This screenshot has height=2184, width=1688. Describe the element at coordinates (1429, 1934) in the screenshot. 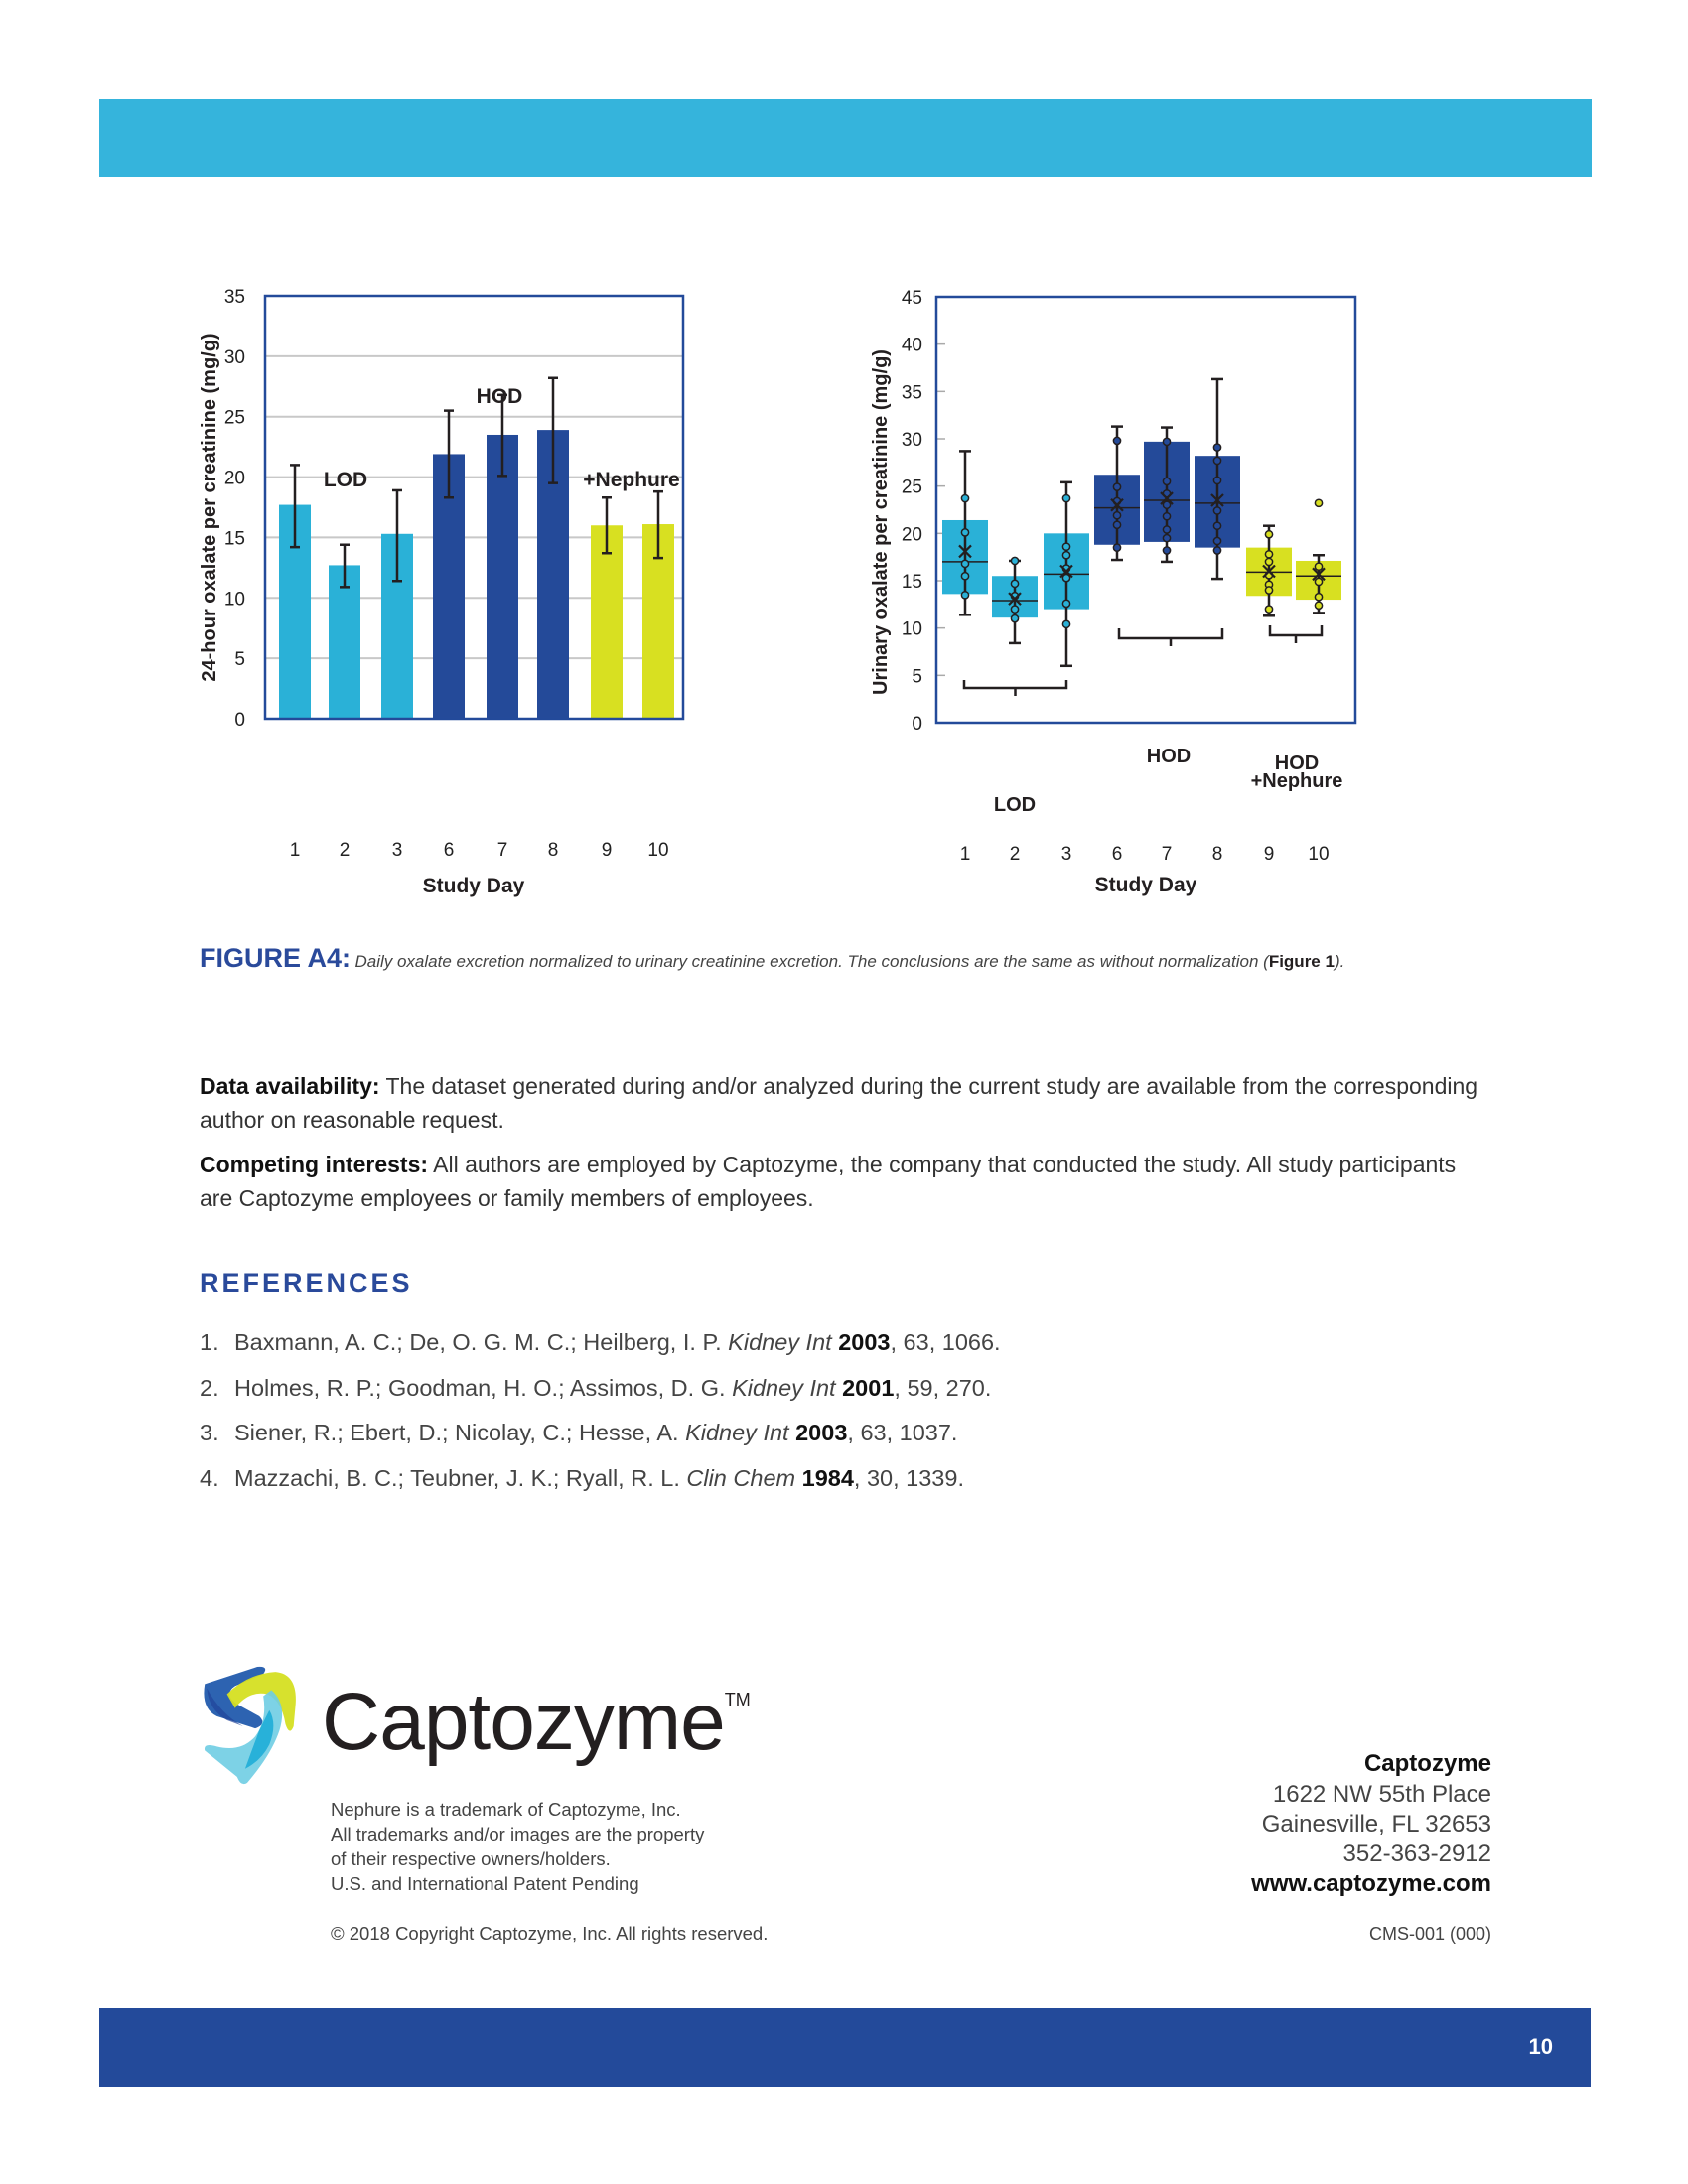

I see `document-code: CMS-001 (000)` at that location.